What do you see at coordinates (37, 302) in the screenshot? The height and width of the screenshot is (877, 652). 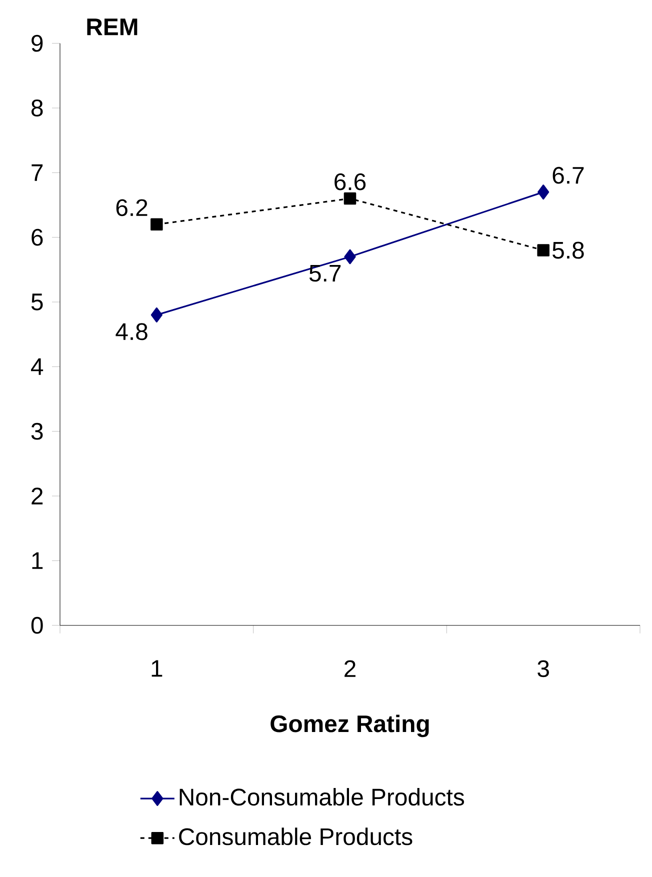 I see `y-tick-label: 5` at bounding box center [37, 302].